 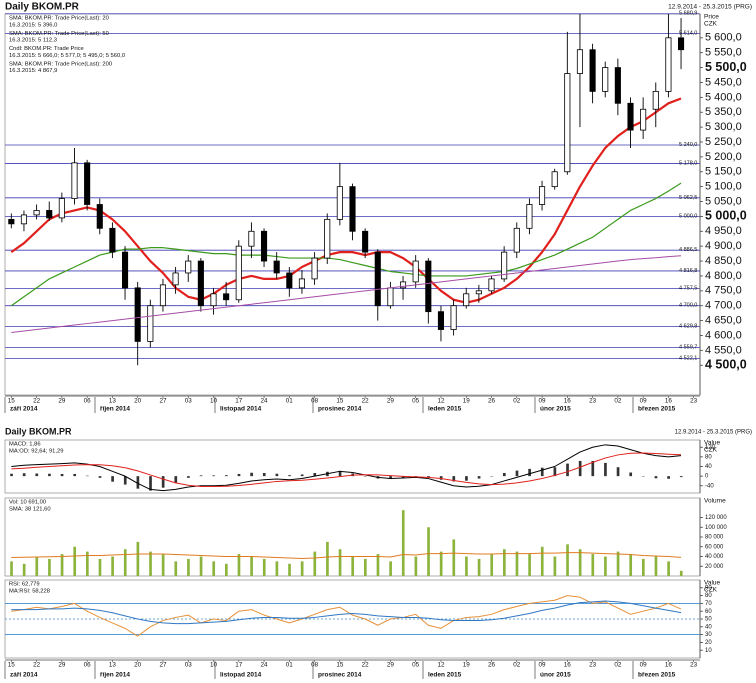 I want to click on x-tick-label: 10, so click(x=214, y=665).